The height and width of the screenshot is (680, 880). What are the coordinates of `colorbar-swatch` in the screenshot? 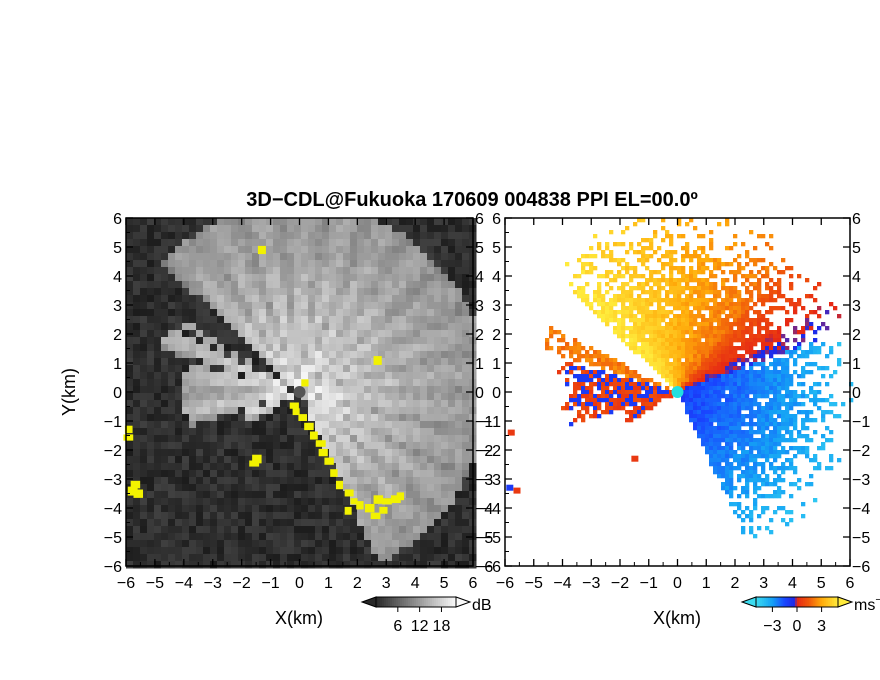 It's located at (409, 602).